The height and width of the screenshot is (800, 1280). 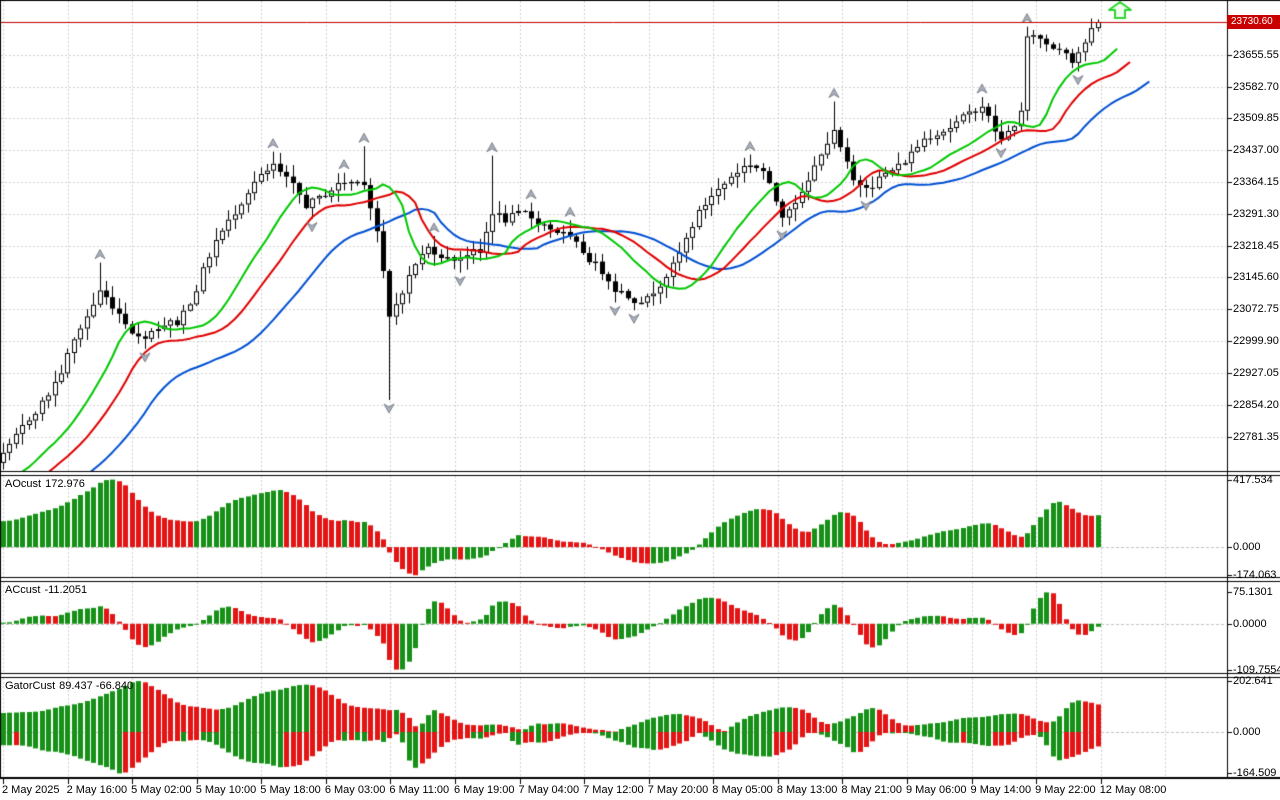 What do you see at coordinates (1133, 790) in the screenshot?
I see `time-axis-label: 12 May 08:00` at bounding box center [1133, 790].